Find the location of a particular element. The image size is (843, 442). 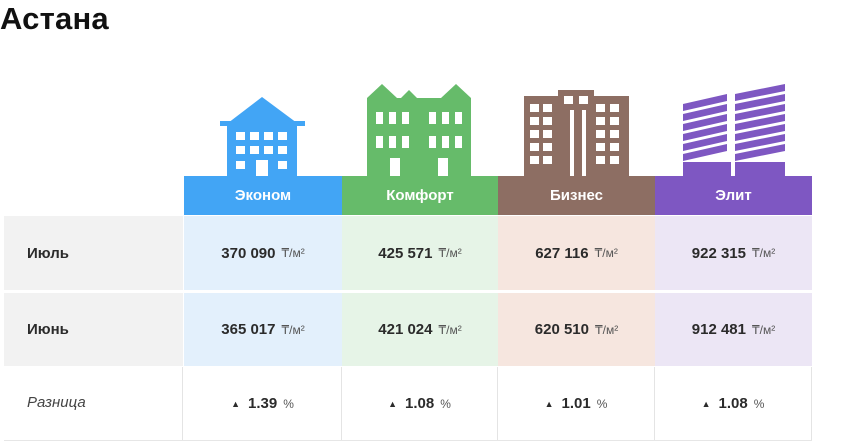

column-header-label: Элит is located at coordinates (733, 195).